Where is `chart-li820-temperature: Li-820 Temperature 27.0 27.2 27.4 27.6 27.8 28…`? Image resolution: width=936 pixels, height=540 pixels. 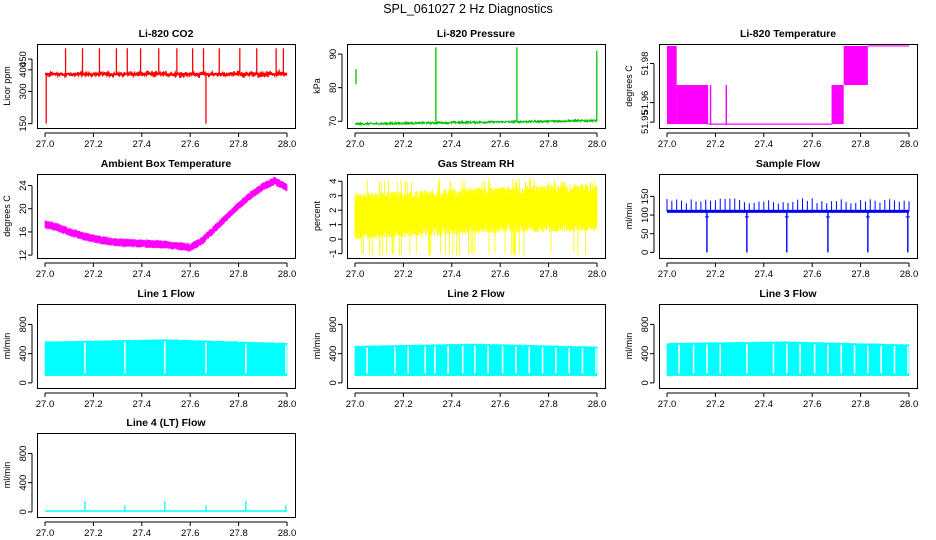
chart-li820-temperature: Li-820 Temperature 27.0 27.2 27.4 27.6 27.8 28… is located at coordinates (771, 89).